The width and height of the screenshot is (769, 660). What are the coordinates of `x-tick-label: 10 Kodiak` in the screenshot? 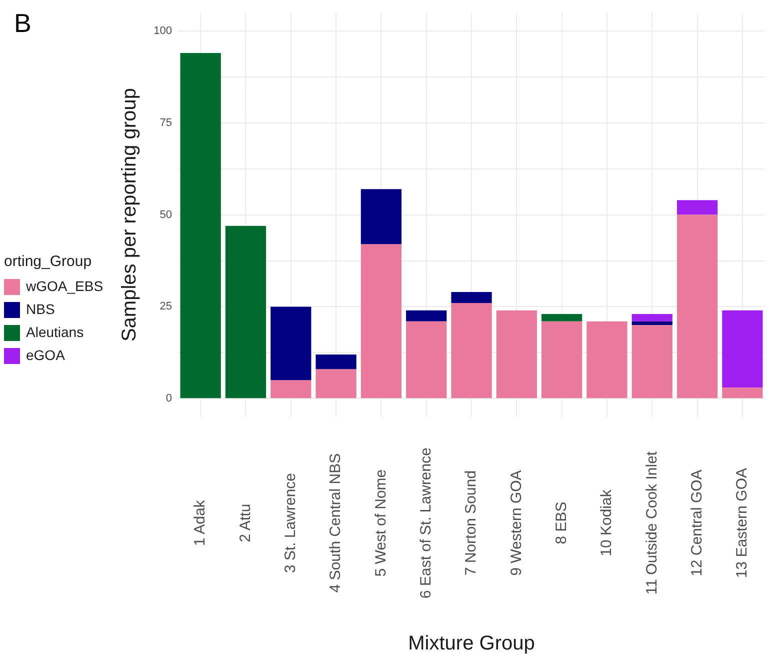 It's located at (607, 522).